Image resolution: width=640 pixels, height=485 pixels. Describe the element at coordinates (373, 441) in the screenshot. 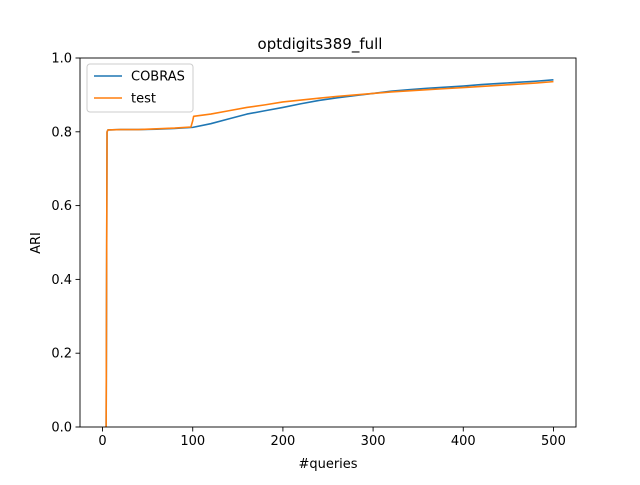

I see `x-tick-label: 300` at that location.